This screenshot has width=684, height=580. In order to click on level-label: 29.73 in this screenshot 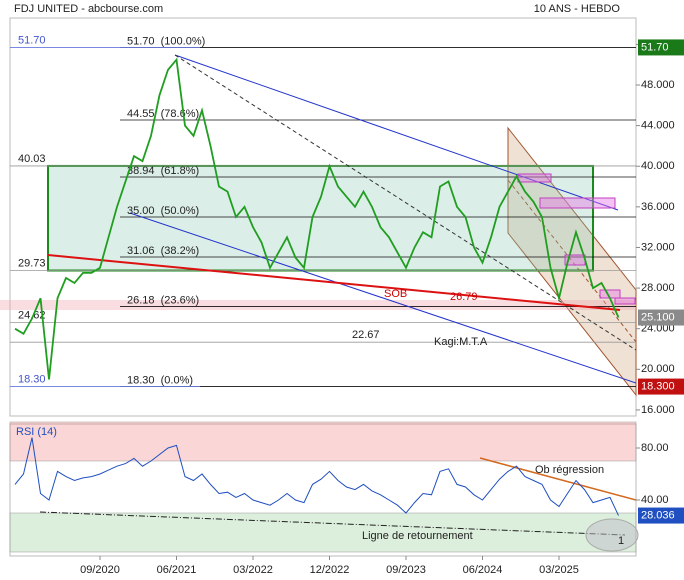, I will do `click(32, 263)`.